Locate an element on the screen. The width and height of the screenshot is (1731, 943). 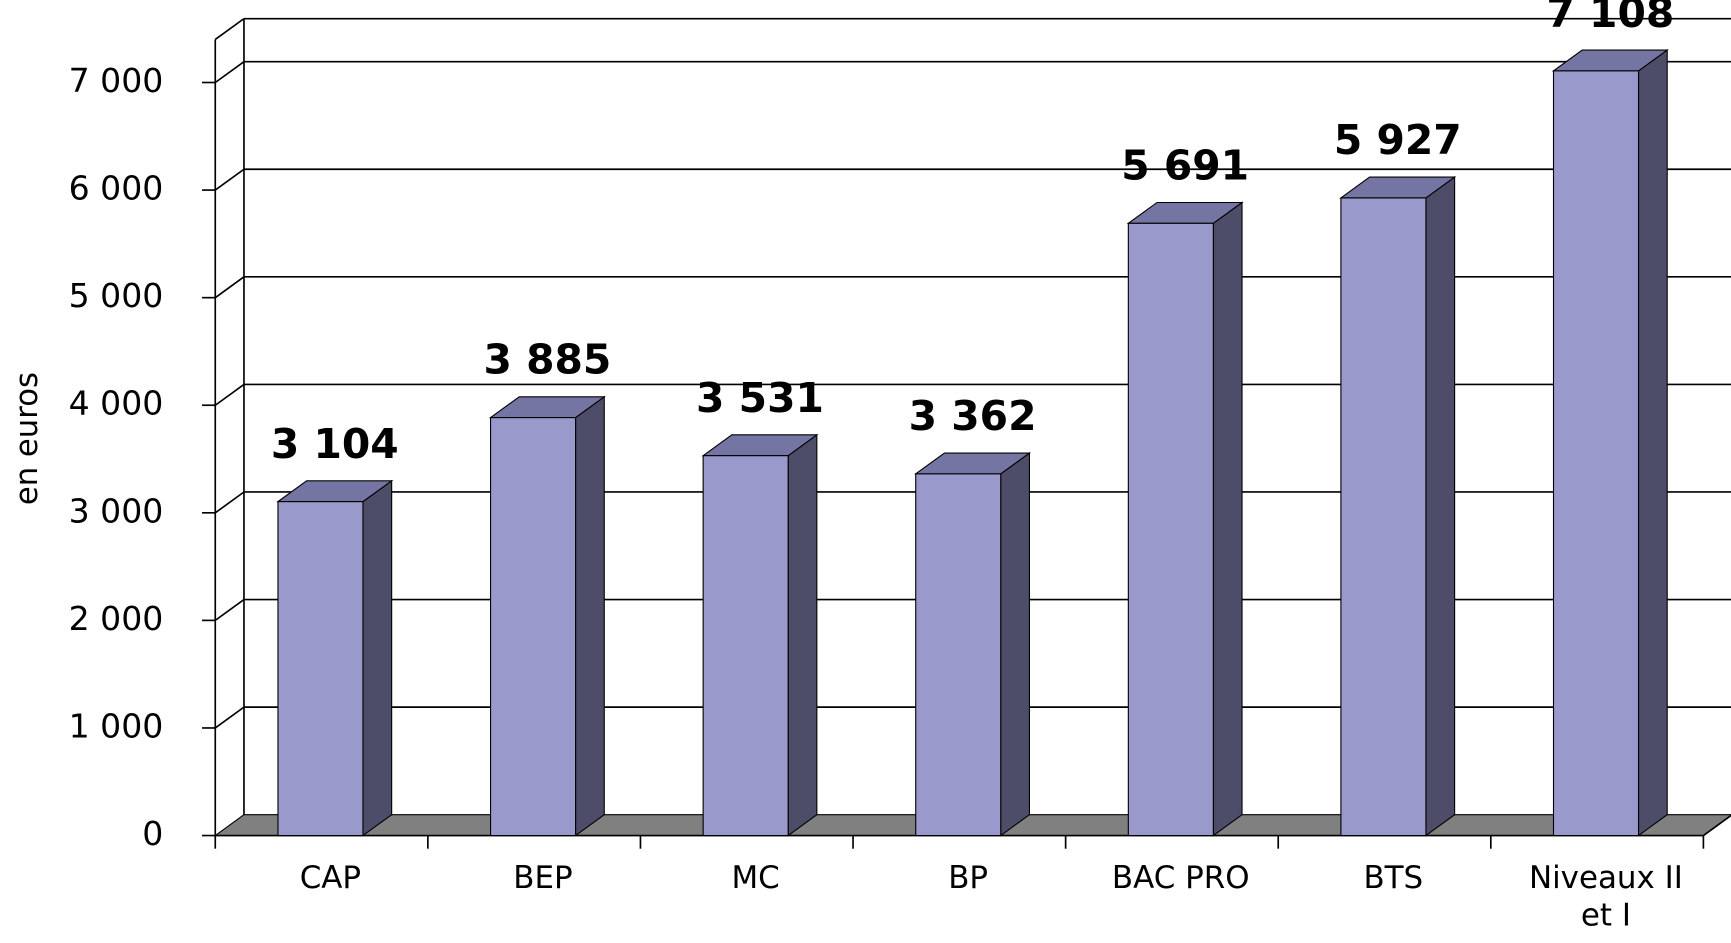
y-tick-label: 3 000 is located at coordinates (116, 510).